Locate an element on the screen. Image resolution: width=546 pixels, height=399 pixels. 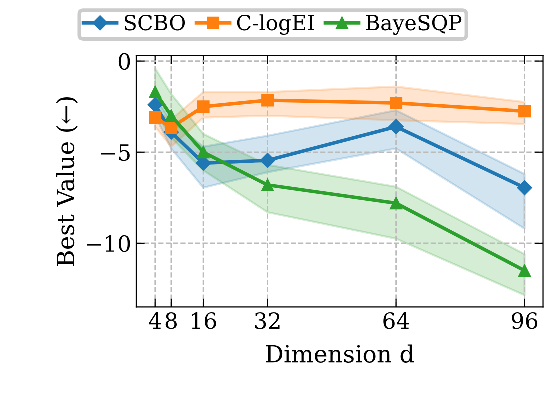
x-tick-label: 8 is located at coordinates (172, 321).